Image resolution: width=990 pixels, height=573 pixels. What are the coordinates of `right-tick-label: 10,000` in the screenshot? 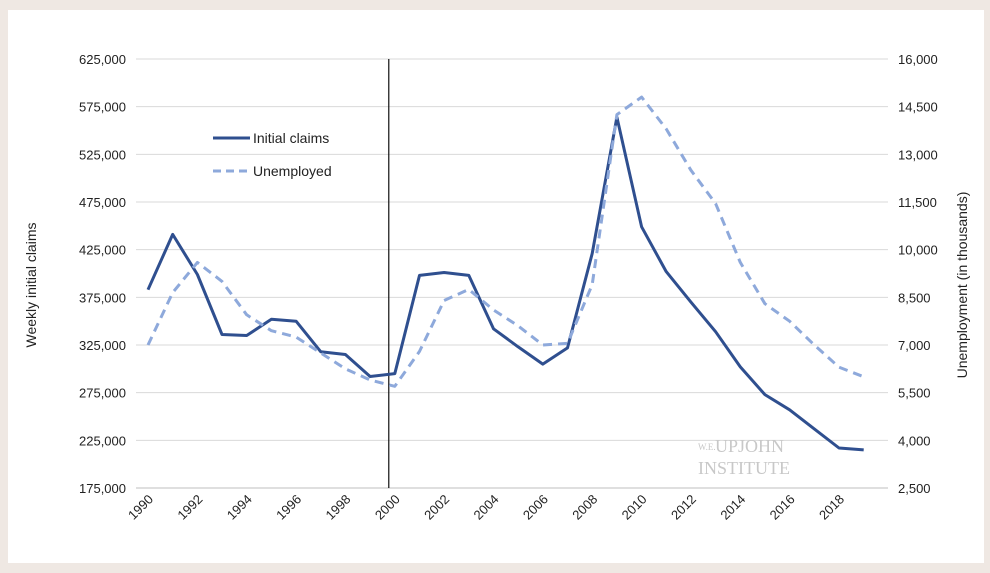 It's located at (918, 250).